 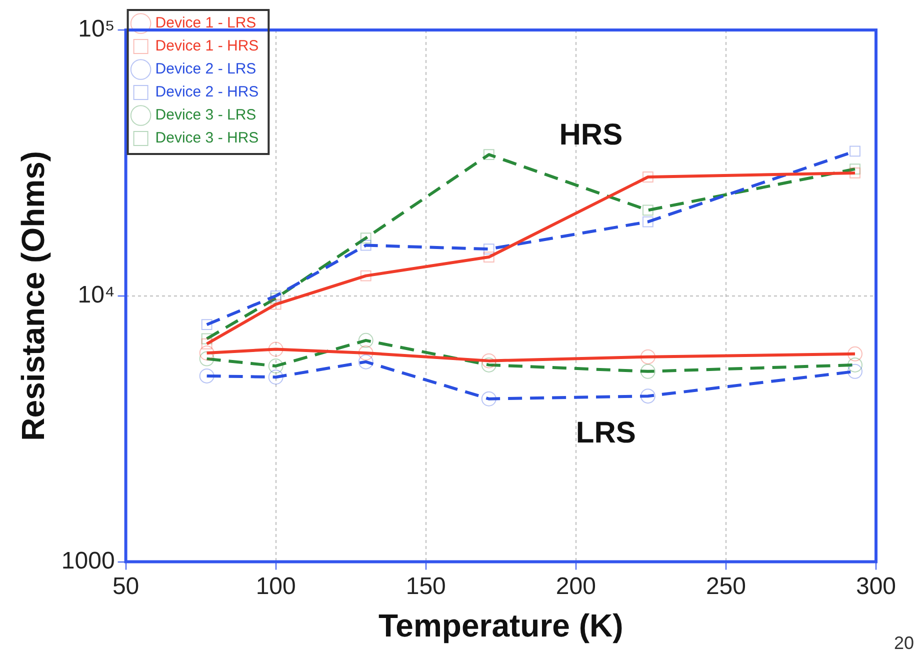 What do you see at coordinates (207, 92) in the screenshot?
I see `legend-label: Device 2 - HRS` at bounding box center [207, 92].